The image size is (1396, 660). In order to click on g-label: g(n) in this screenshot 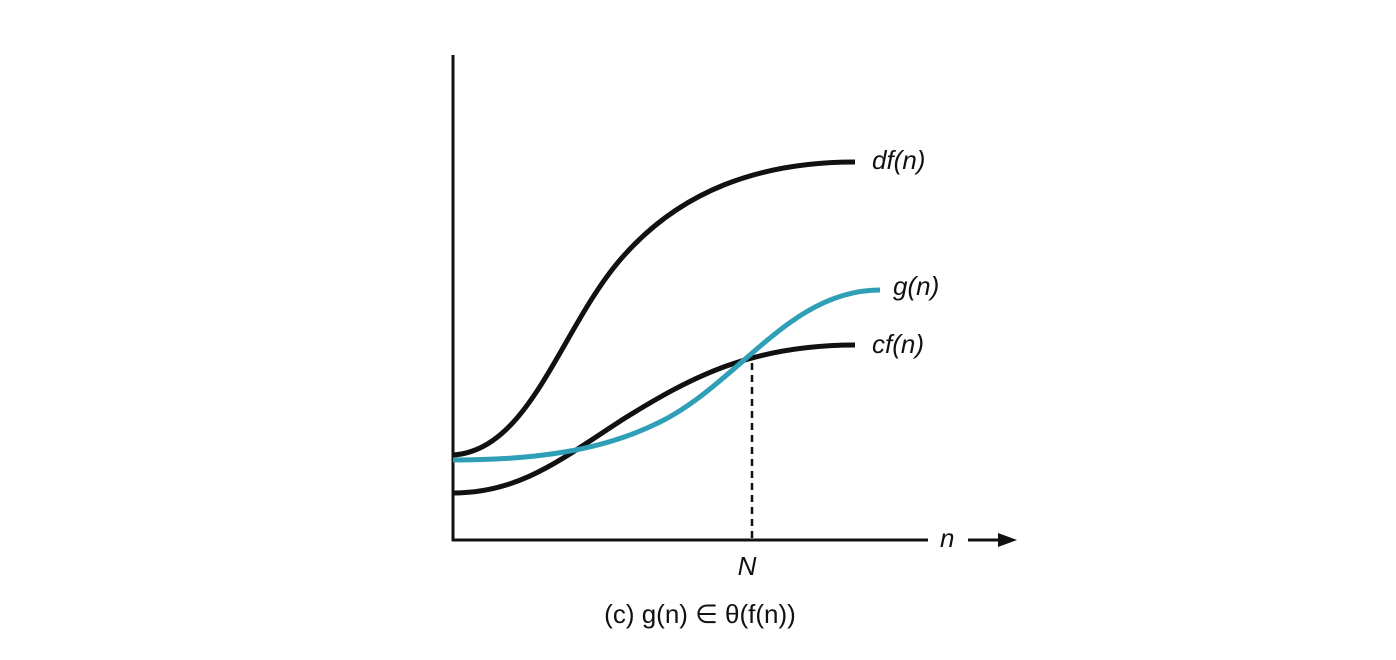, I will do `click(916, 286)`.